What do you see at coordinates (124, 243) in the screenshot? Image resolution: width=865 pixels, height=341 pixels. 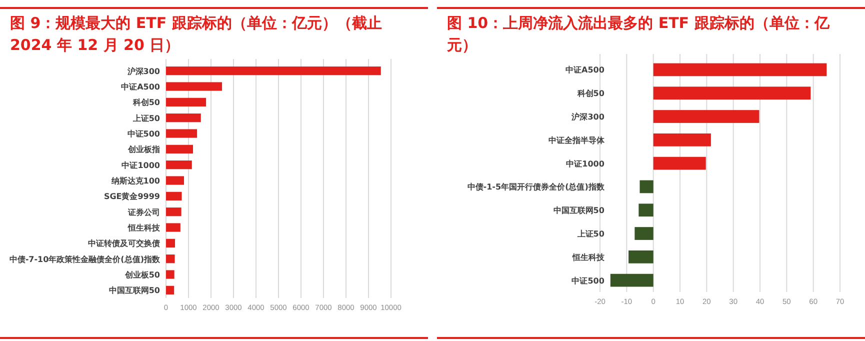 I see `y-tick-label: 中证转债及可交换债` at bounding box center [124, 243].